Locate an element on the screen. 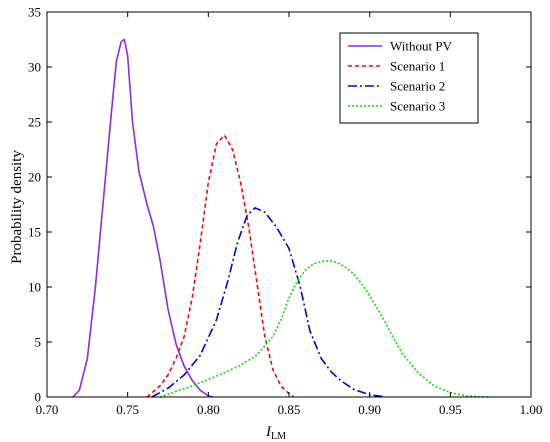 This screenshot has width=550, height=442. x-axis-title-subscript: LM is located at coordinates (278, 436).